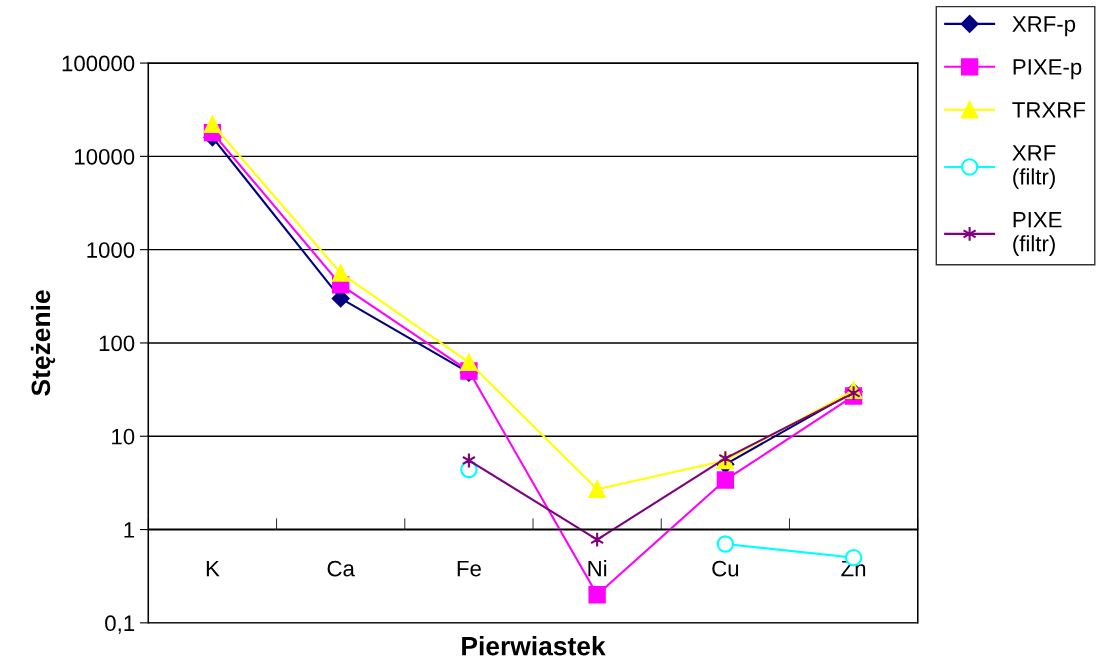 The width and height of the screenshot is (1107, 664). Describe the element at coordinates (341, 568) in the screenshot. I see `x-tick-label: Ca` at that location.